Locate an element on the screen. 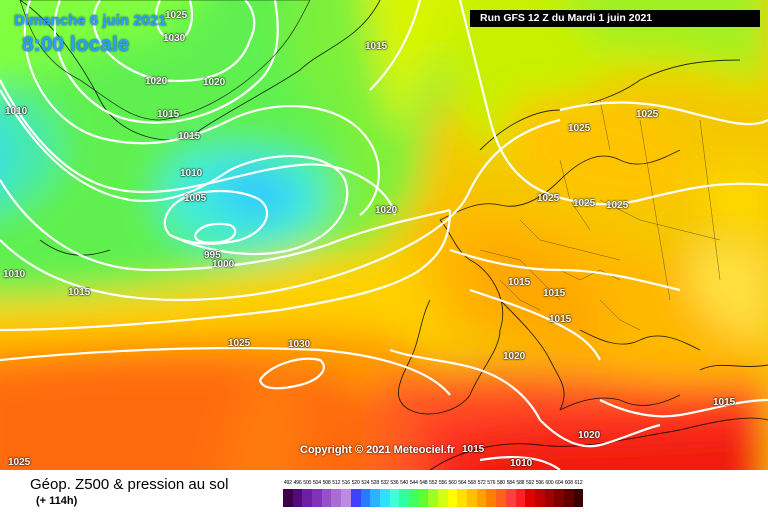 Image resolution: width=768 pixels, height=512 pixels. legend-value: 580 is located at coordinates (500, 483).